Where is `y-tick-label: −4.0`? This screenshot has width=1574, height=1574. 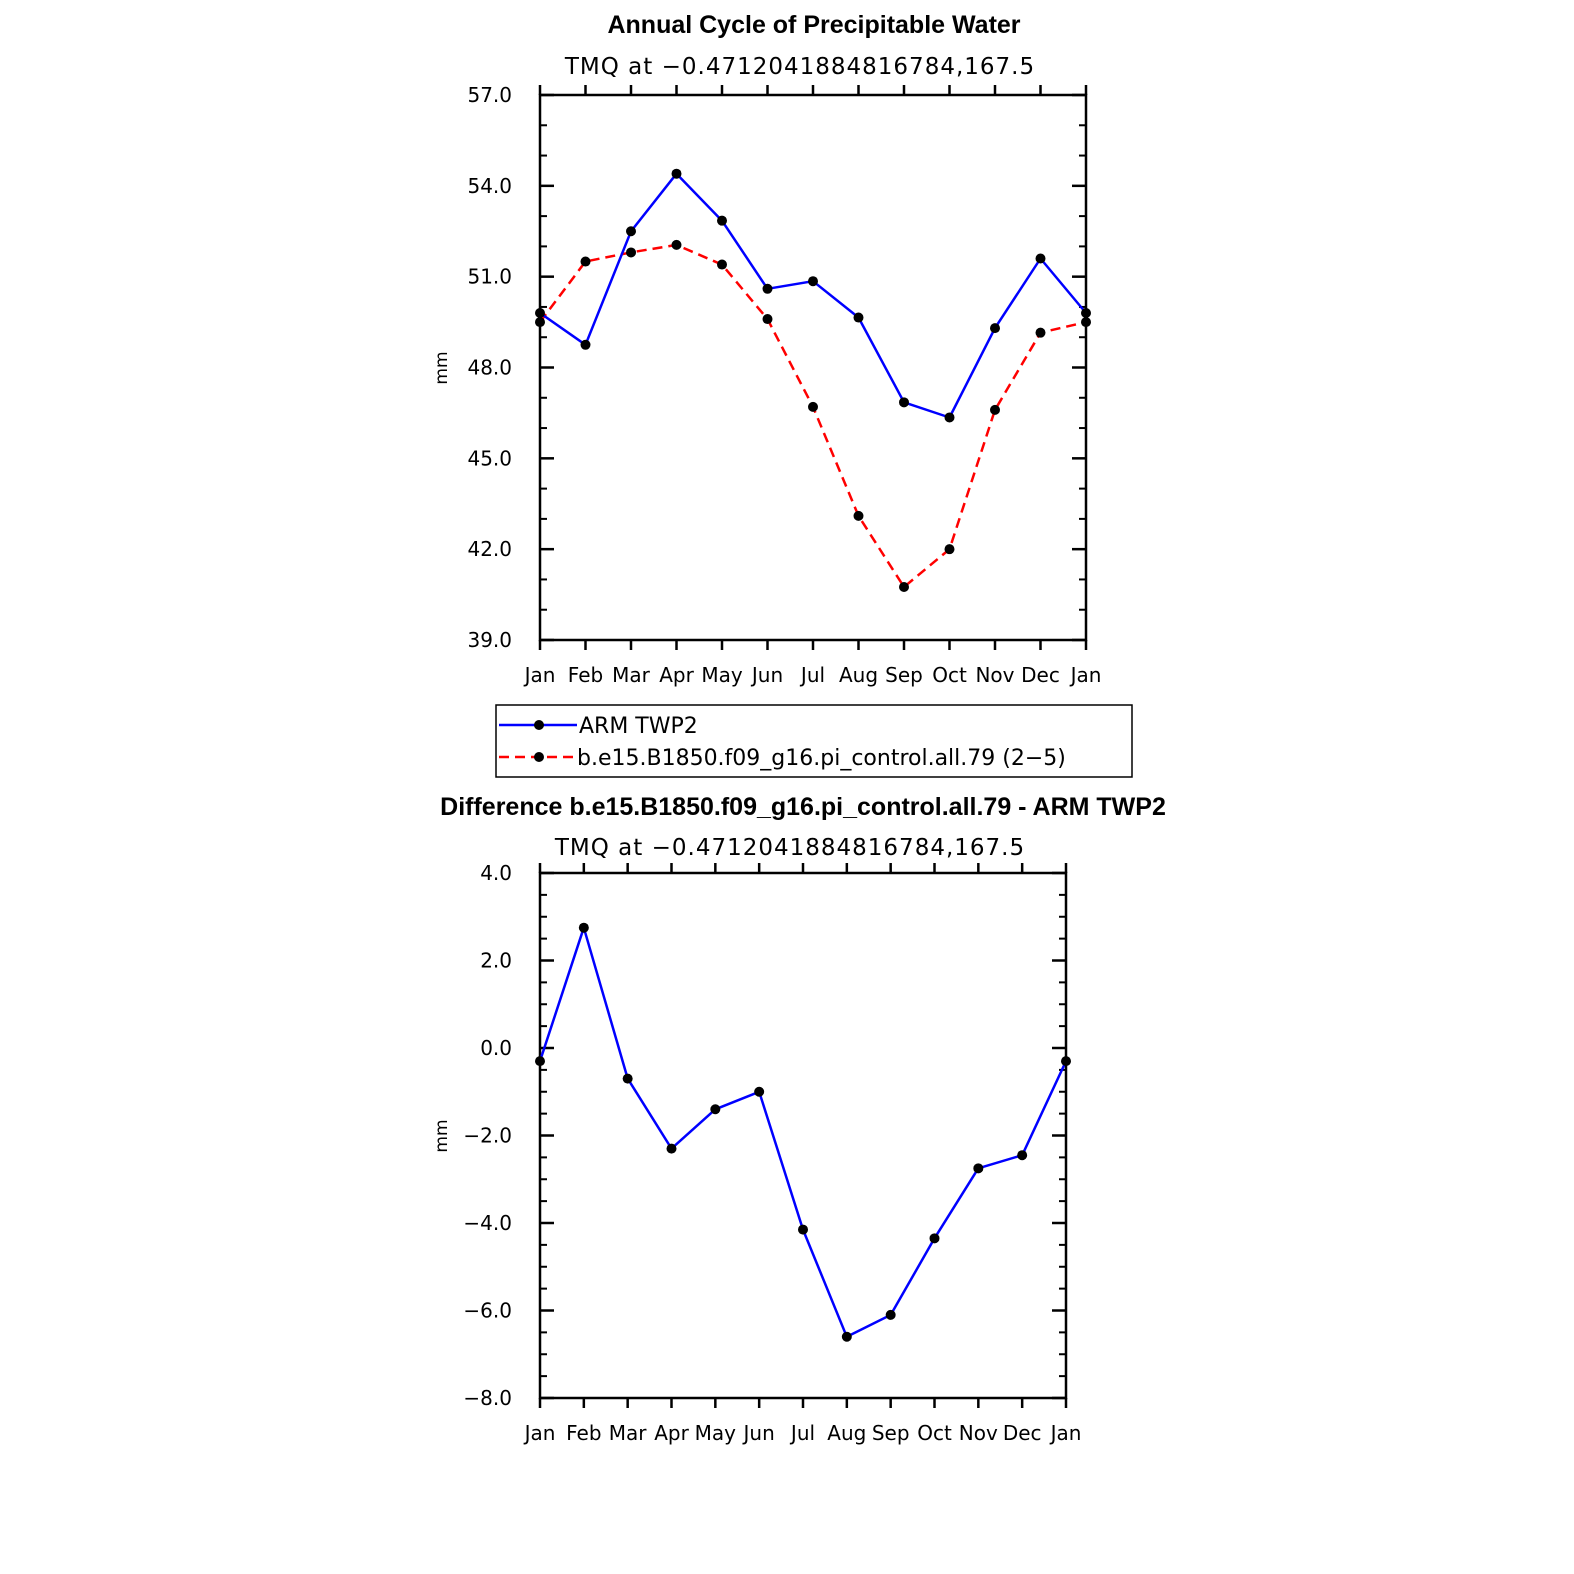
y-tick-label: −4.0 is located at coordinates (487, 1223).